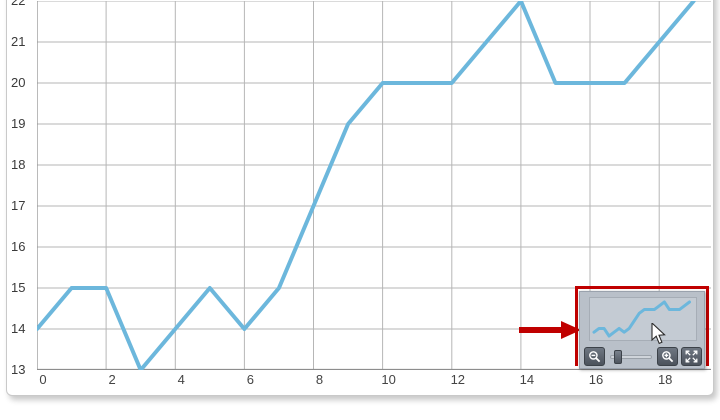  What do you see at coordinates (596, 379) in the screenshot?
I see `x-axis-tick-label: 16` at bounding box center [596, 379].